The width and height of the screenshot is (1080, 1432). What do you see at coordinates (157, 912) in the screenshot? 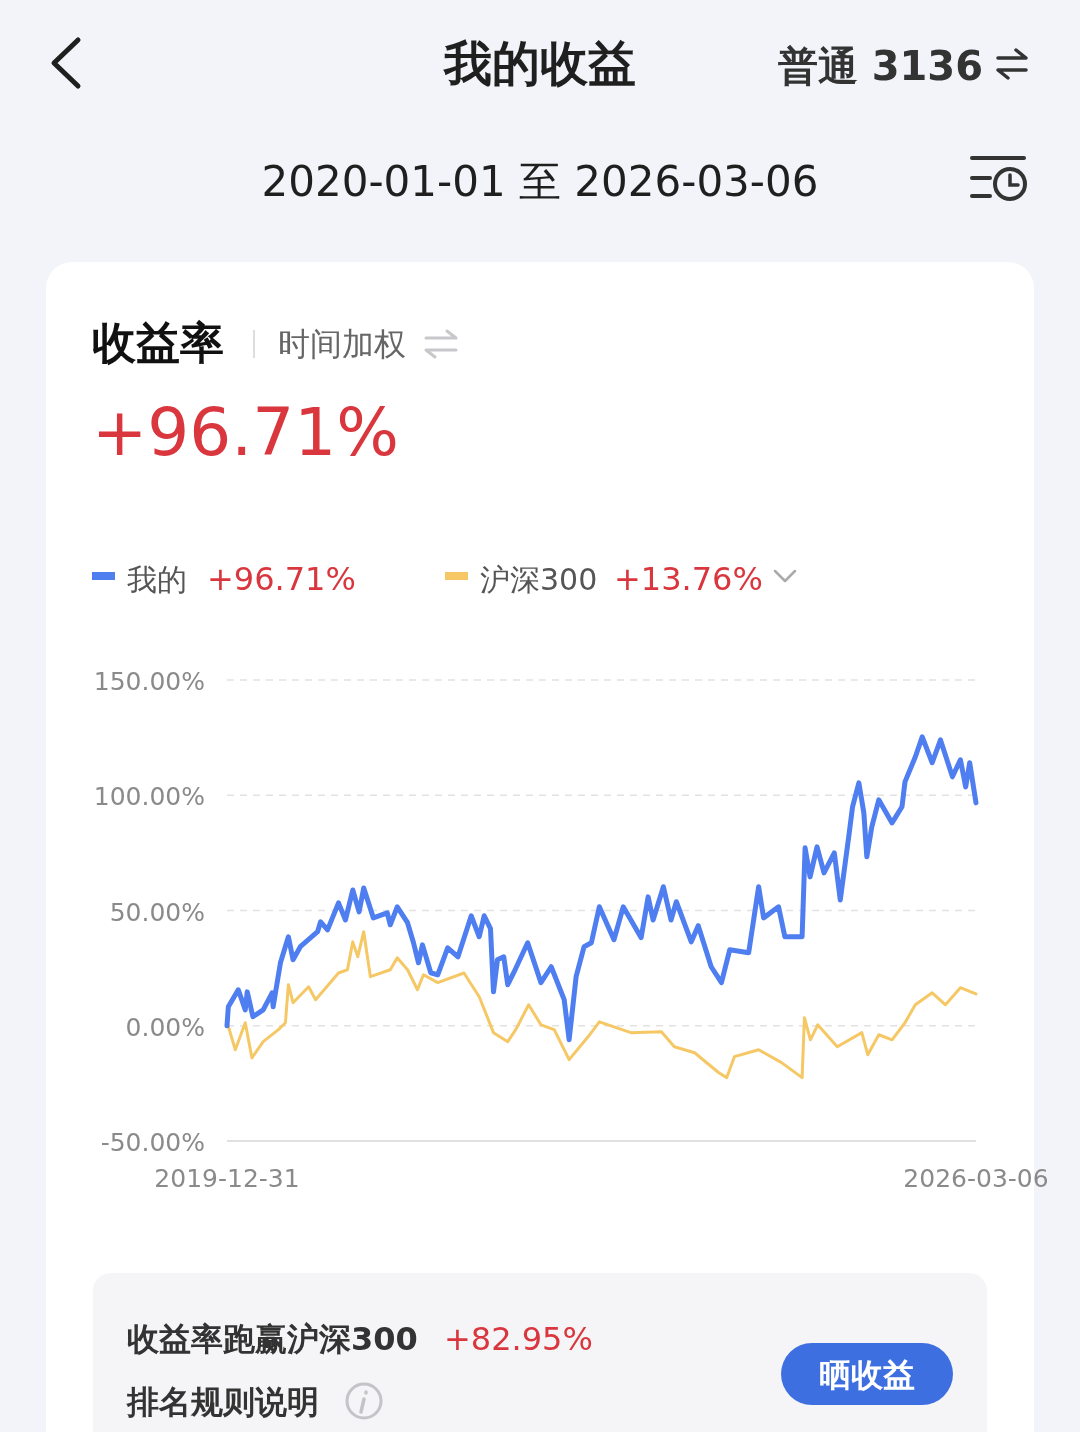
I see `y-tick-label: 50.00%` at bounding box center [157, 912].